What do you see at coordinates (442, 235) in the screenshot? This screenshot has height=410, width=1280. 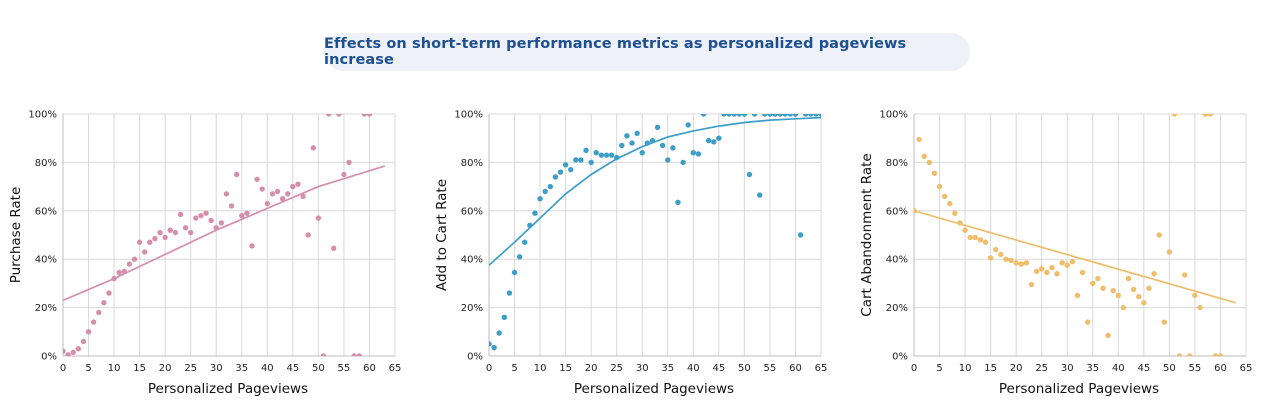 I see `y-axis-title: Add to Cart Rate` at bounding box center [442, 235].